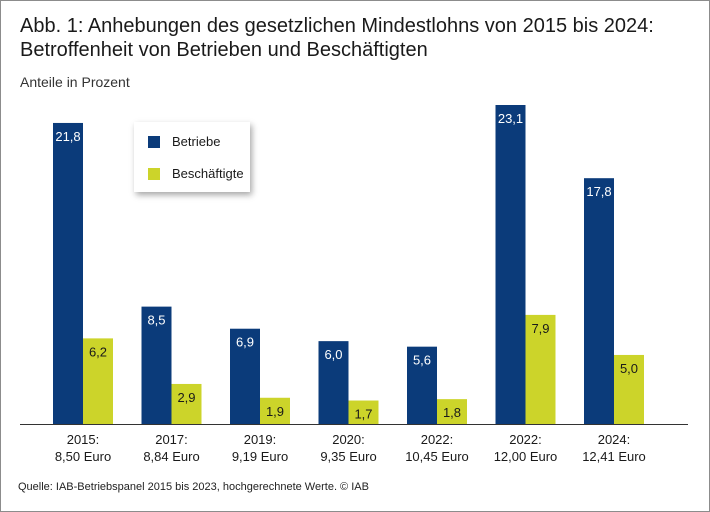  I want to click on x-tick-label-6-line-2: 12,41 Euro, so click(614, 456).